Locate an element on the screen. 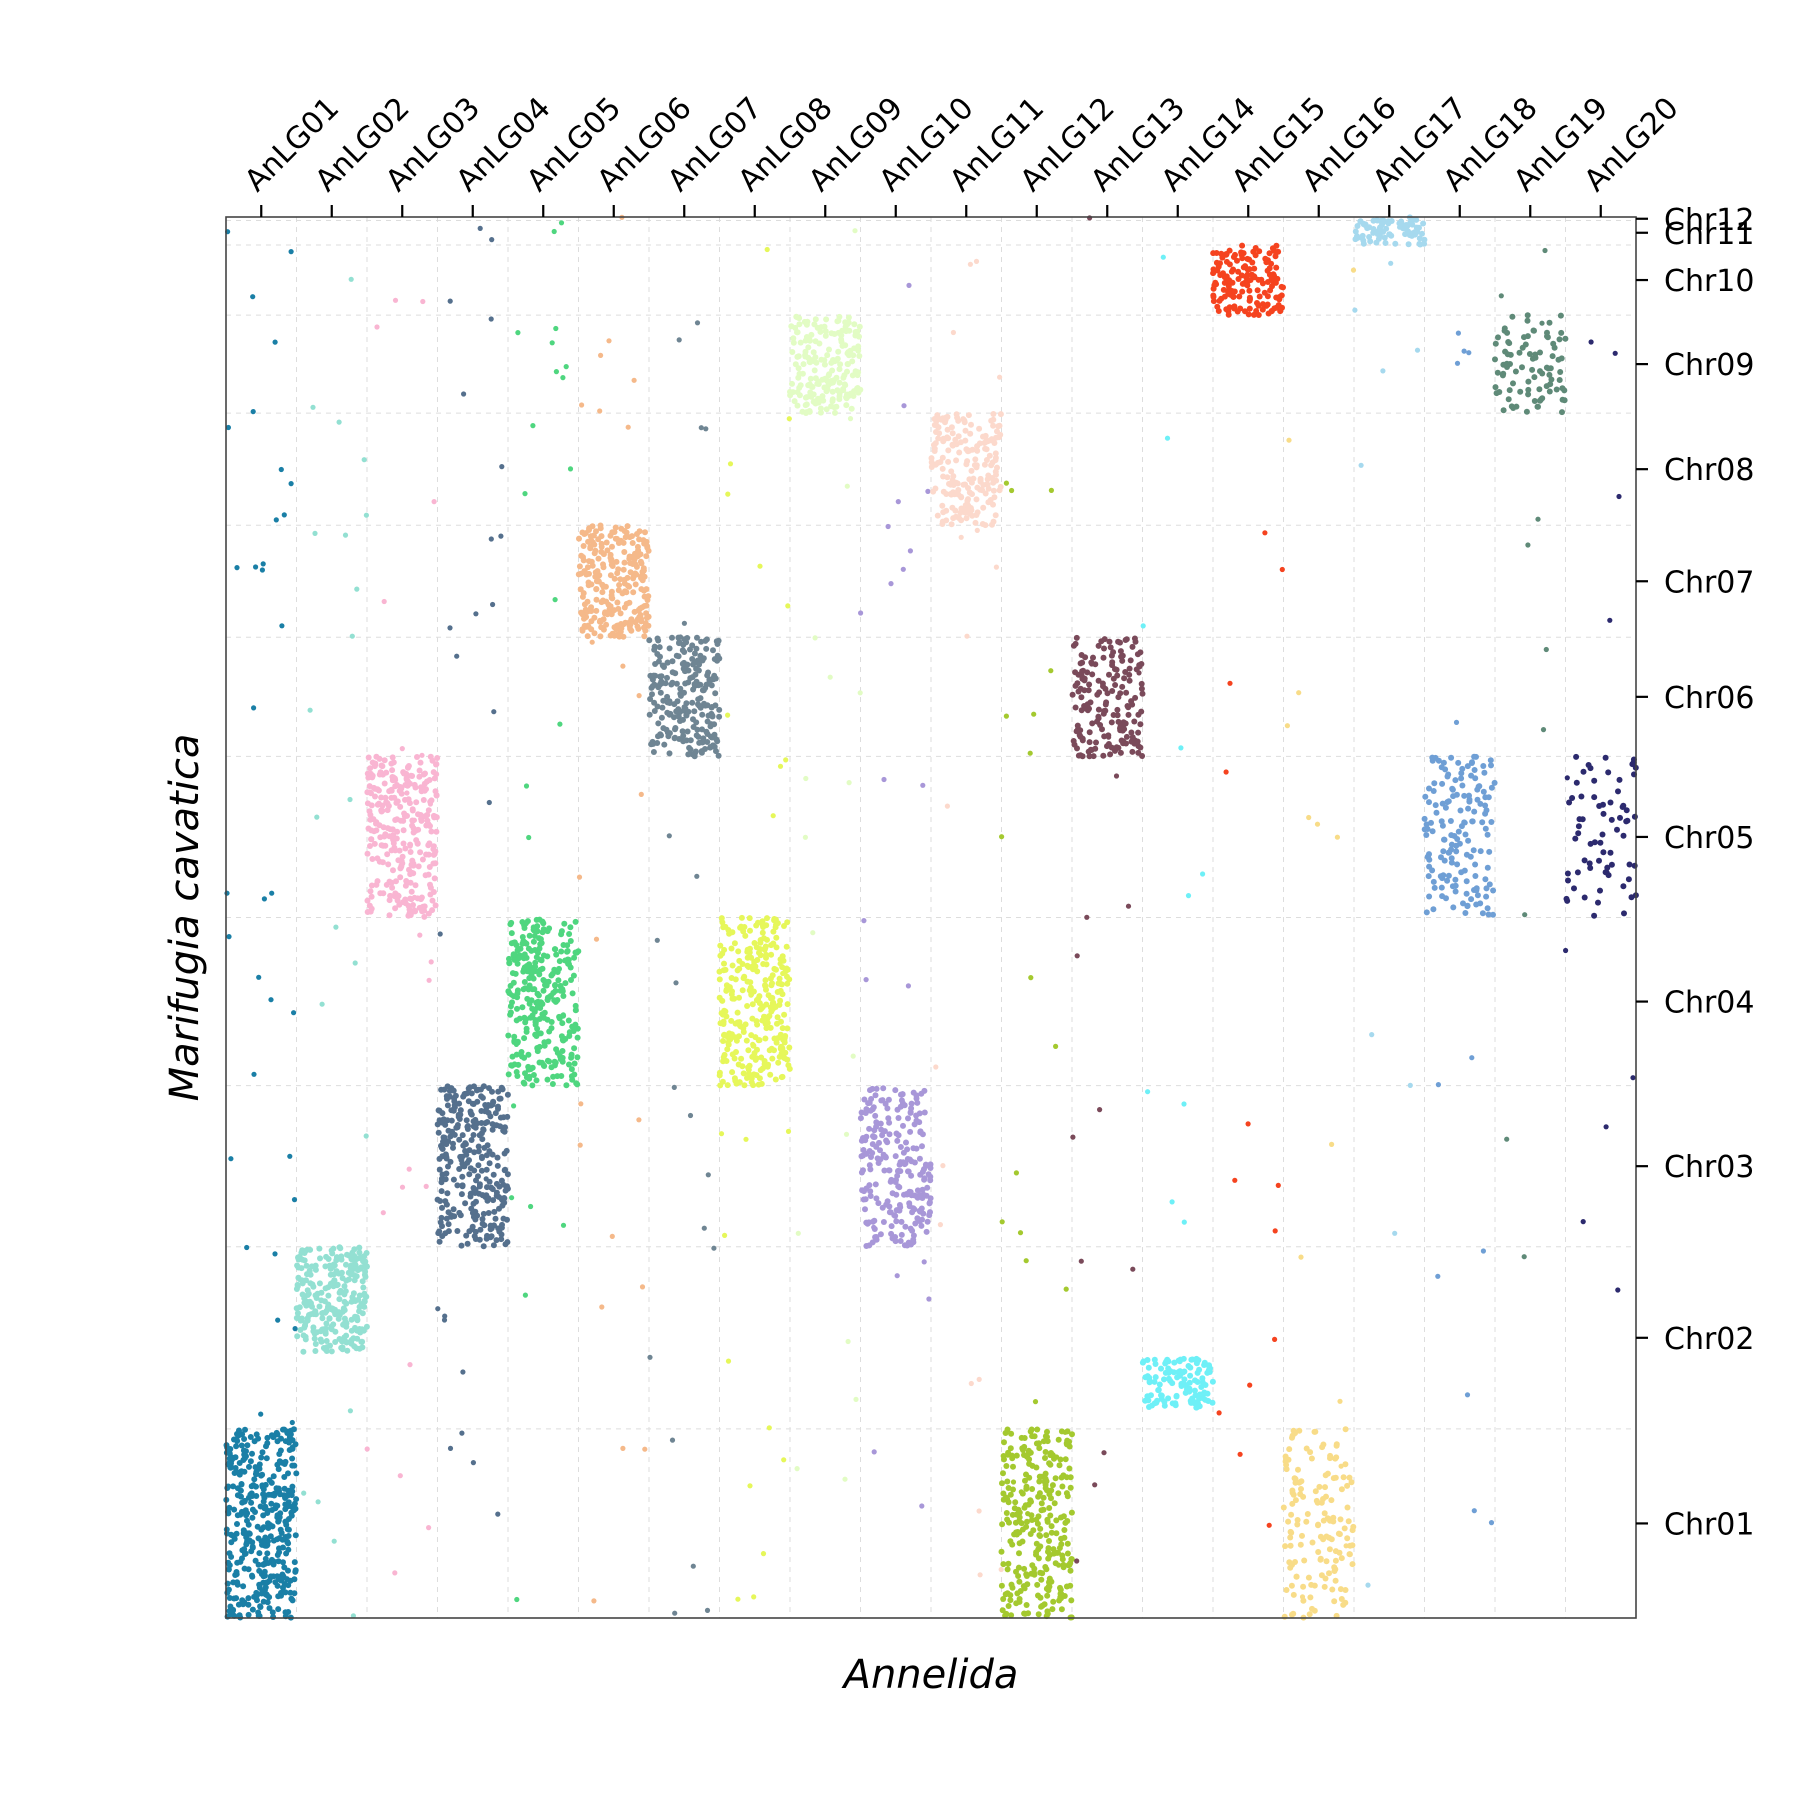  y-tick-label: Chr07 is located at coordinates (1709, 582).